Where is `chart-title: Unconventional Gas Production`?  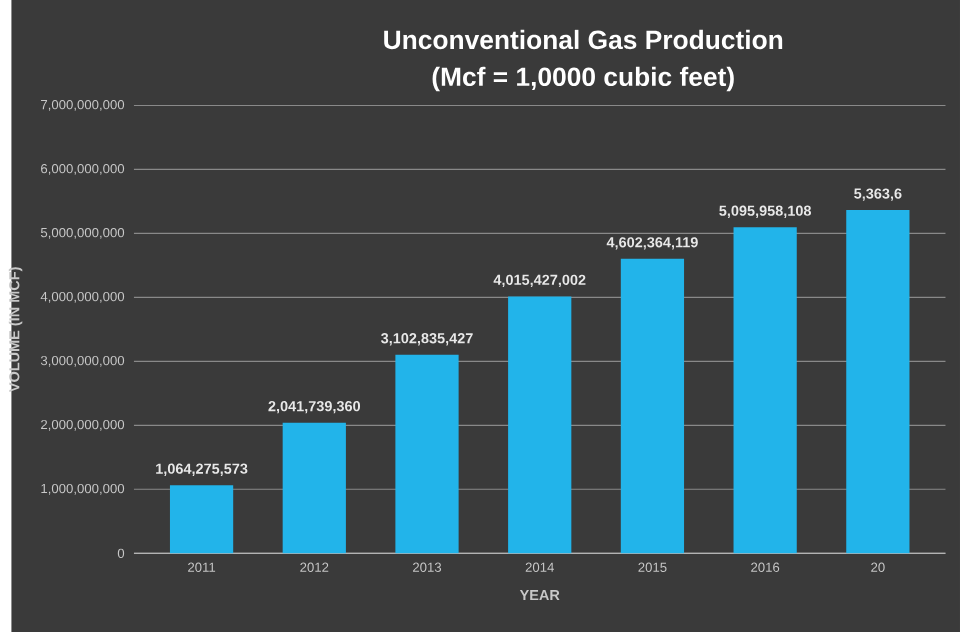
chart-title: Unconventional Gas Production is located at coordinates (583, 39).